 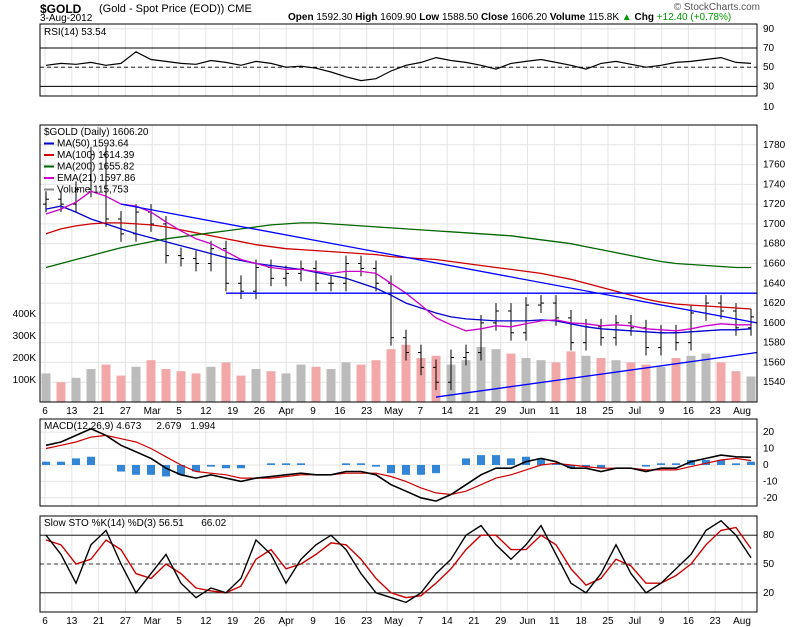 I want to click on rsi-panel, so click(x=398, y=60).